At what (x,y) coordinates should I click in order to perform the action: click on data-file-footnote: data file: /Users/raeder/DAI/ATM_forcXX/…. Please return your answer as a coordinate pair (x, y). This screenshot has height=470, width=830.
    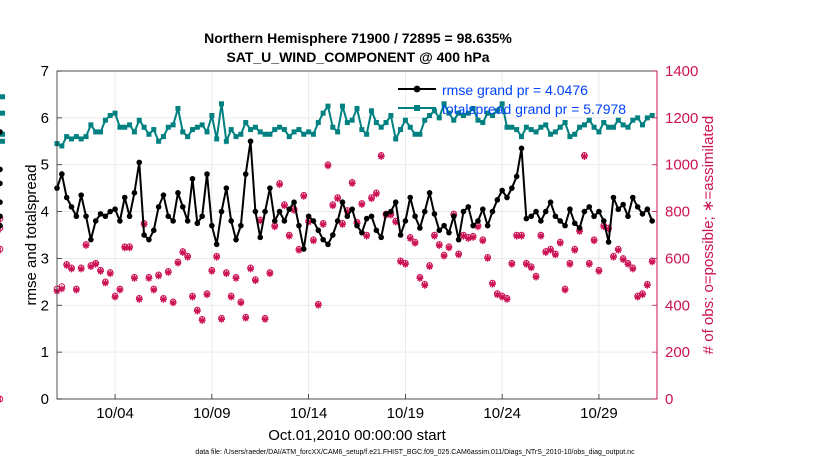
    Looking at the image, I should click on (415, 452).